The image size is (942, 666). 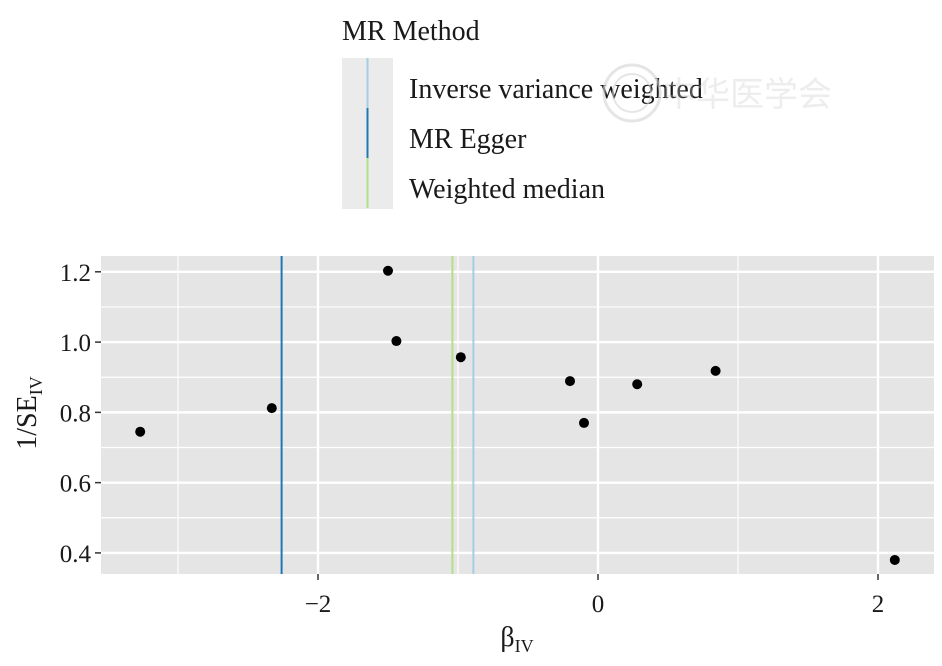 What do you see at coordinates (516, 639) in the screenshot?
I see `x-axis-title: βIV` at bounding box center [516, 639].